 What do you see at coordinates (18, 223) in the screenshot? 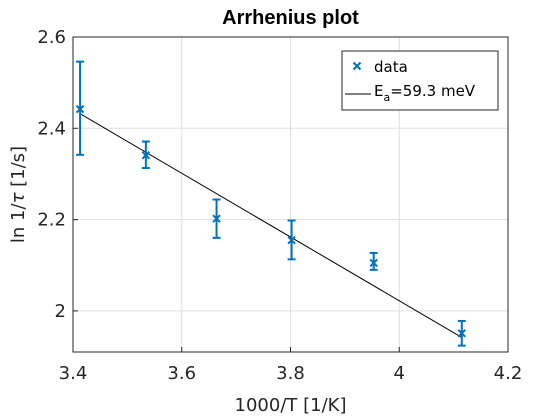
I see `y-axis-label-prefix: ln 1/` at bounding box center [18, 223].